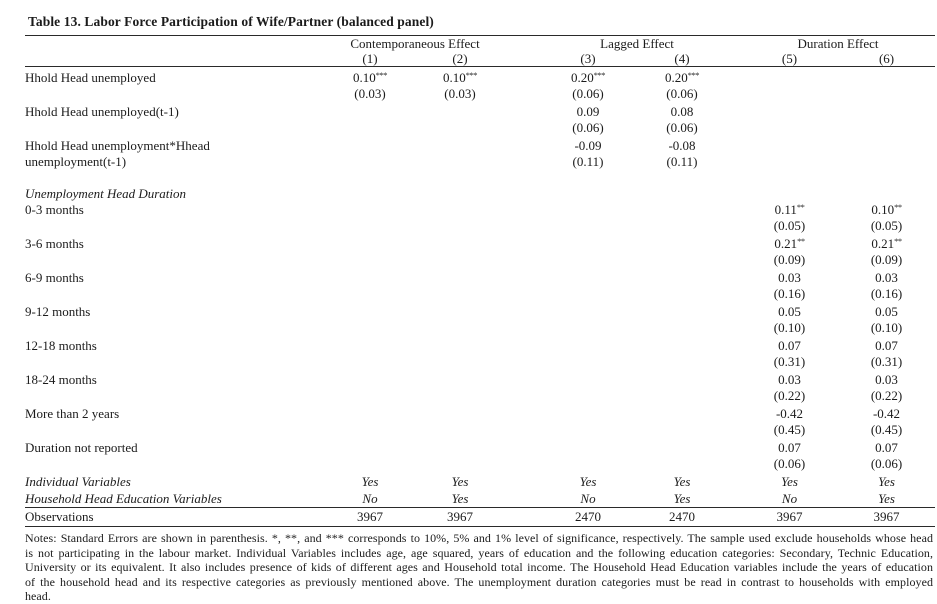 This screenshot has width=937, height=604. Describe the element at coordinates (898, 207) in the screenshot. I see `significance-stars: **` at that location.